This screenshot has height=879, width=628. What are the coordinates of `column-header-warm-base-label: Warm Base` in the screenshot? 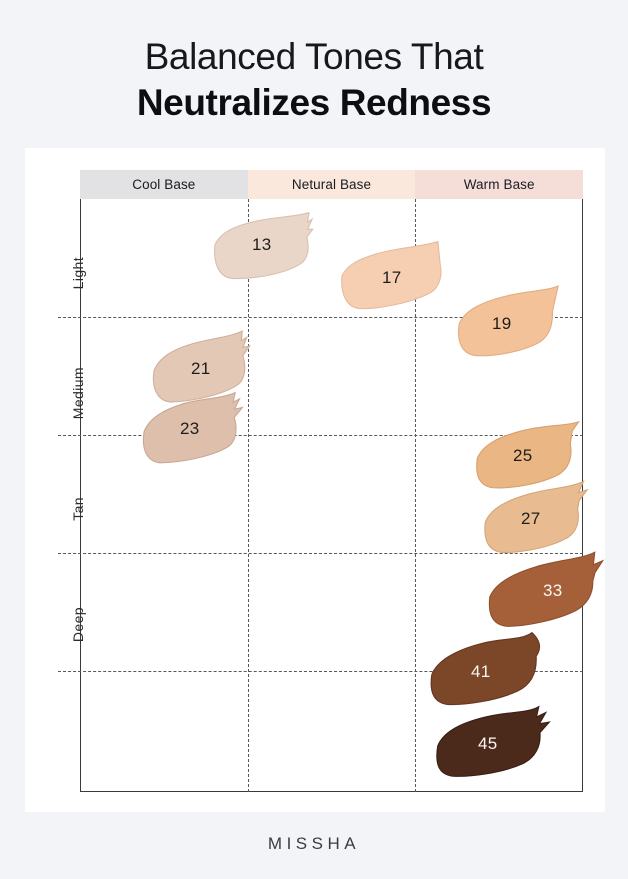 It's located at (499, 184).